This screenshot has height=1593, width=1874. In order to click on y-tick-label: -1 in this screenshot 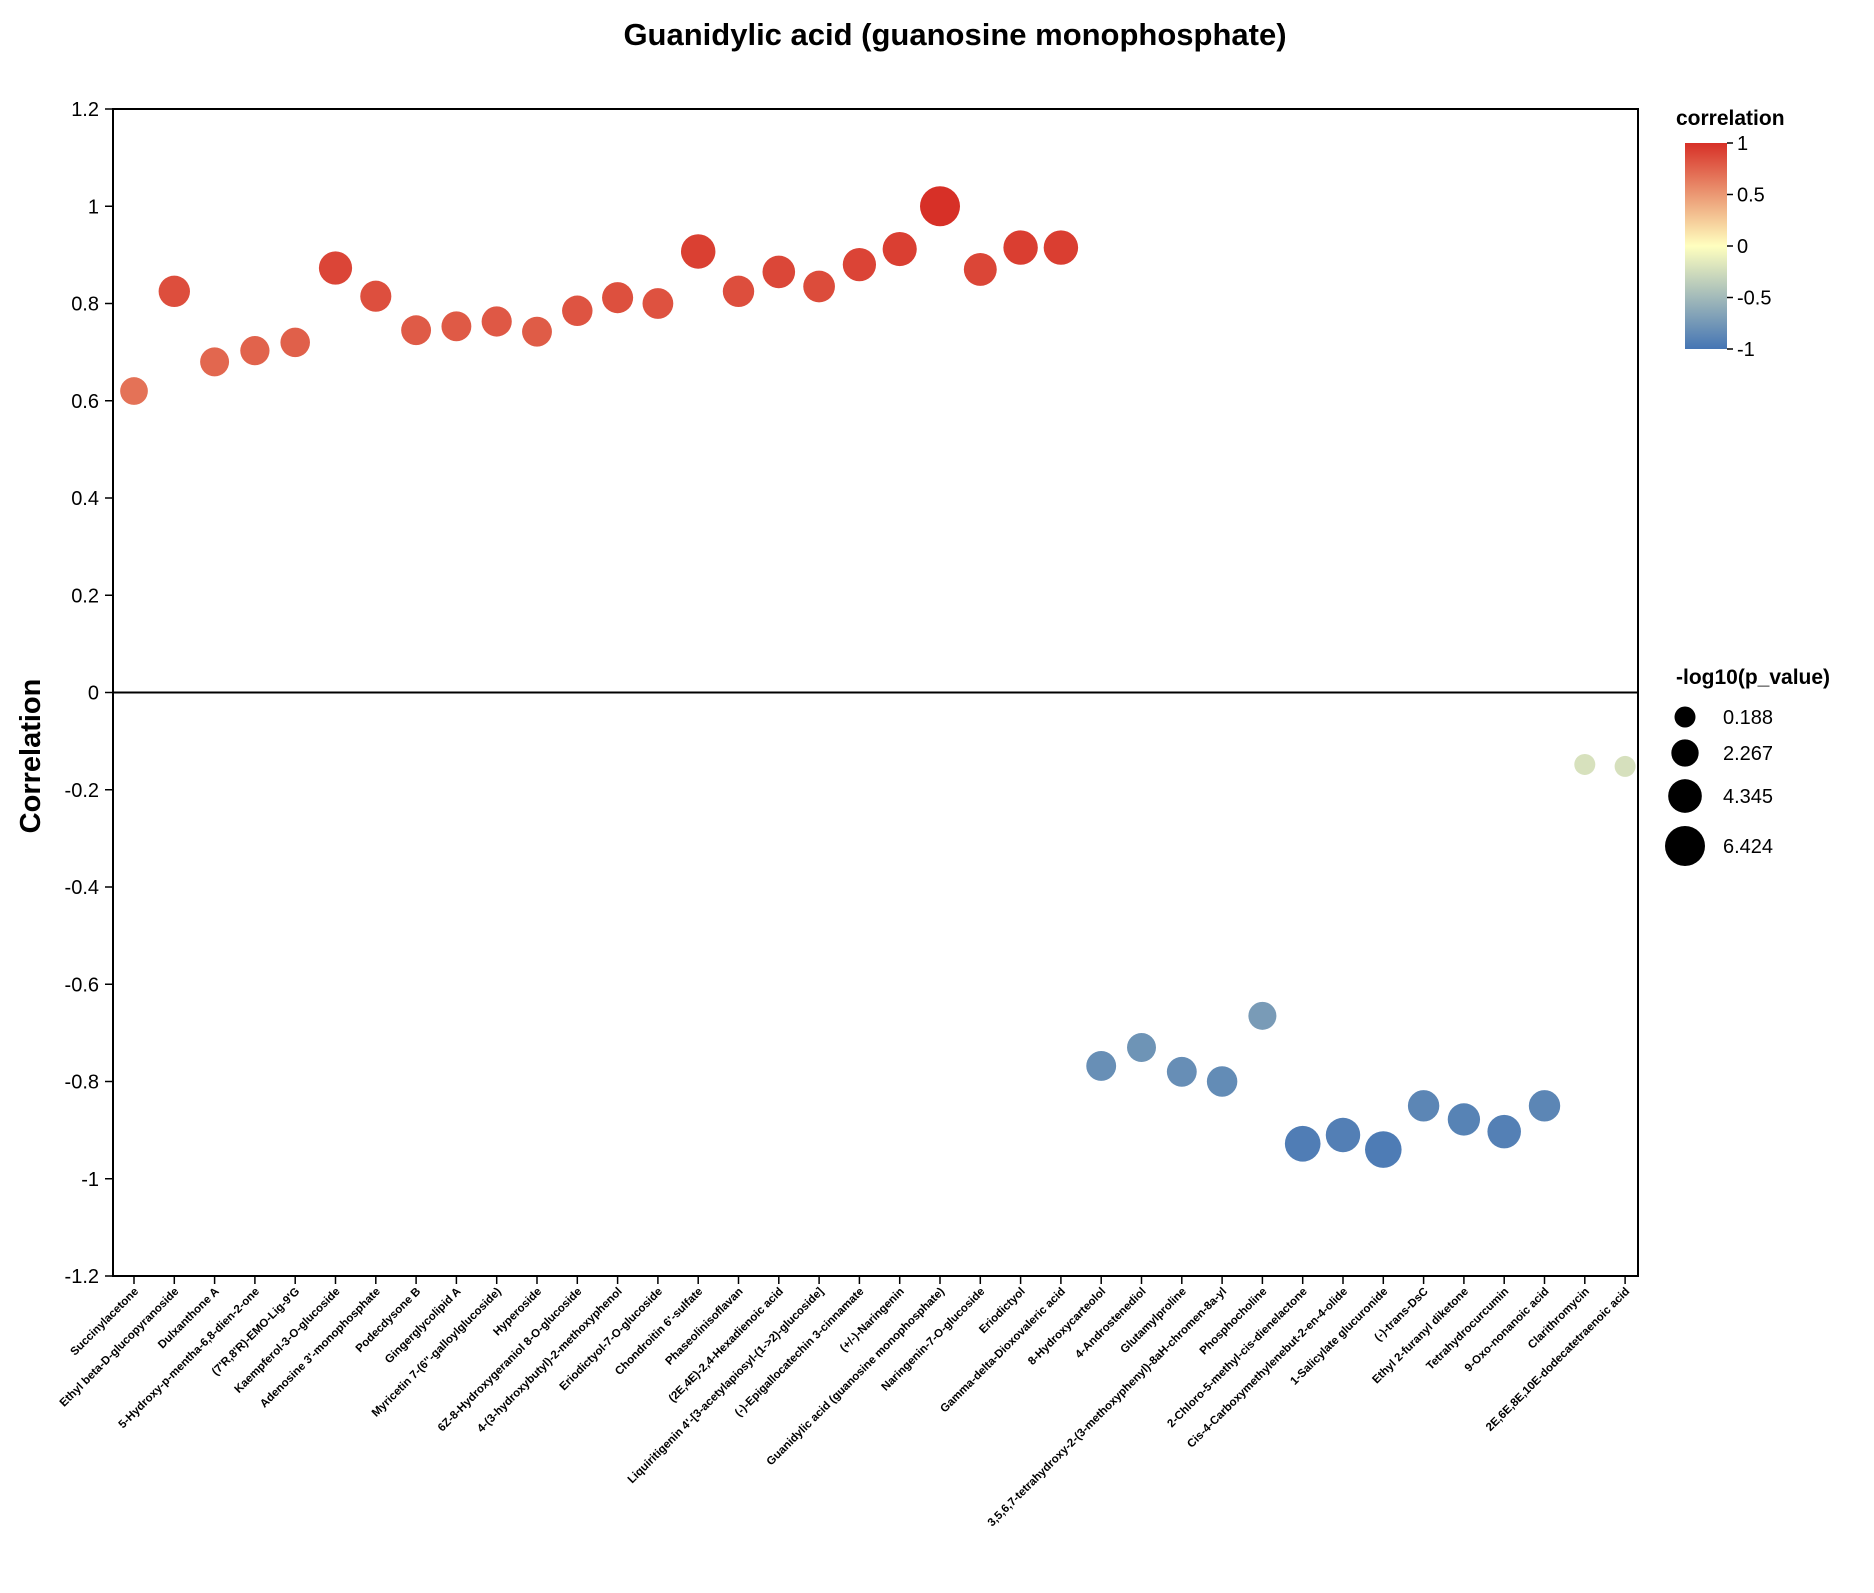, I will do `click(90, 1180)`.